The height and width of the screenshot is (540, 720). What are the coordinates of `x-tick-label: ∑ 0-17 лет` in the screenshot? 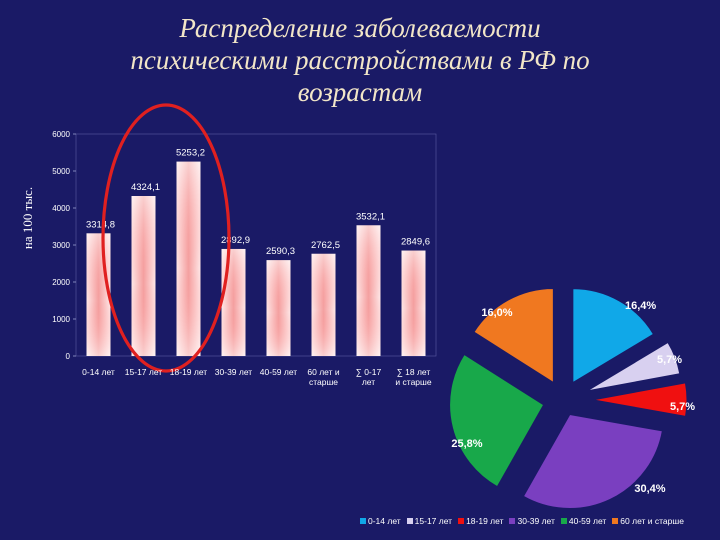 It's located at (368, 377).